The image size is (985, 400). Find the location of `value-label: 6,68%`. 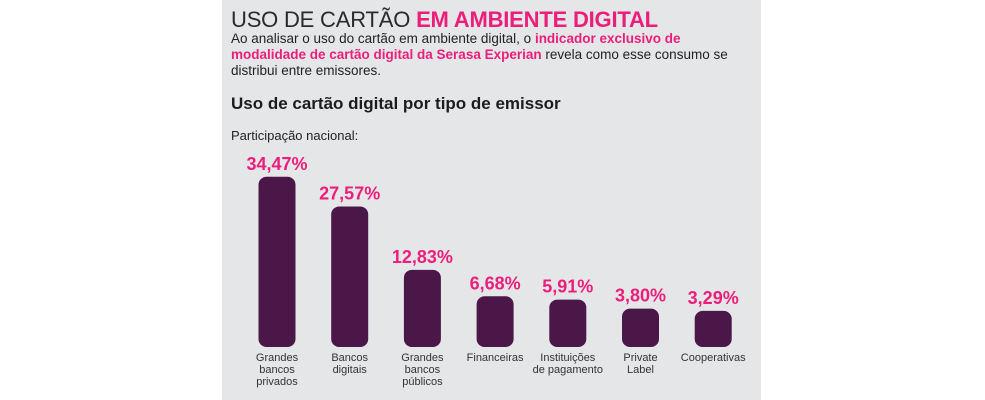

value-label: 6,68% is located at coordinates (495, 283).